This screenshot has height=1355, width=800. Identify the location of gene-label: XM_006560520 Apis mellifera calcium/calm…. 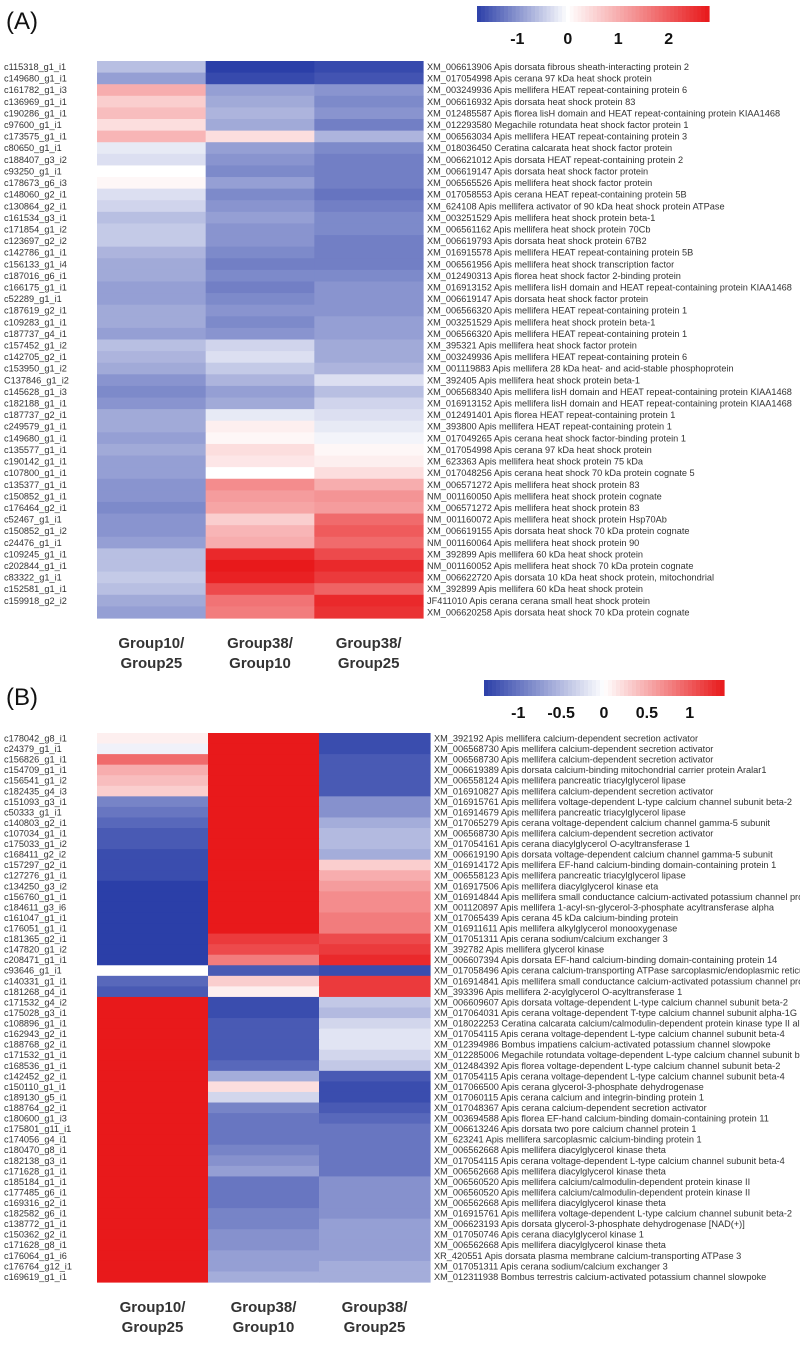
(592, 1192).